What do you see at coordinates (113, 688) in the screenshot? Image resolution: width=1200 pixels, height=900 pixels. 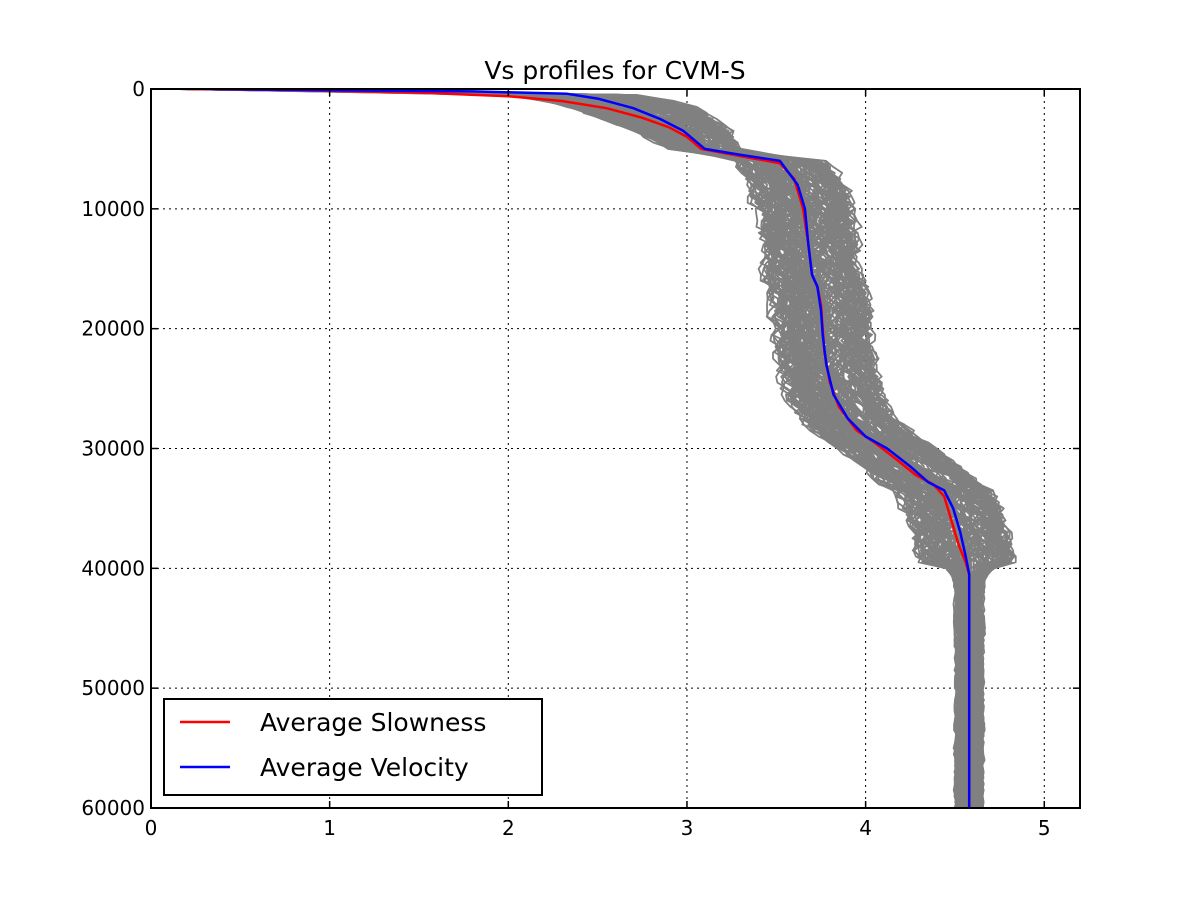 I see `y-tick-label: 50000` at bounding box center [113, 688].